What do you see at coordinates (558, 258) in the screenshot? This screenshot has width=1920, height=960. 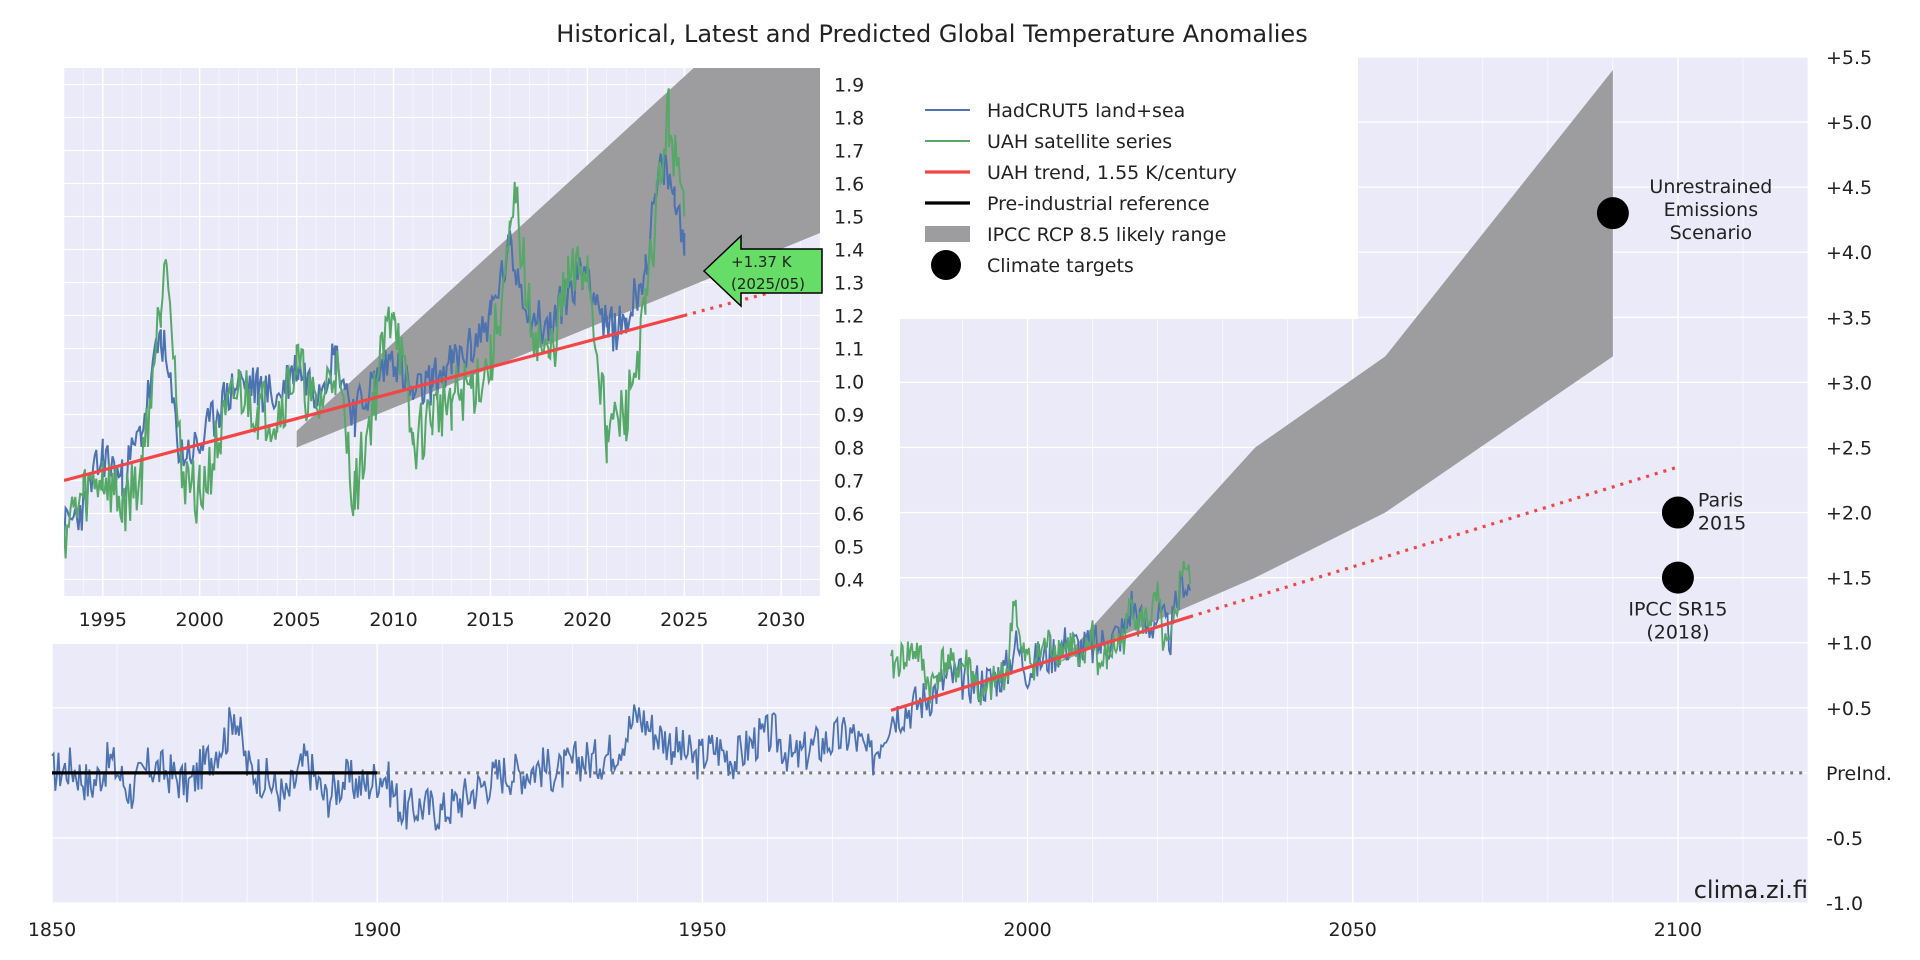 I see `inset-ipcc-range-band` at bounding box center [558, 258].